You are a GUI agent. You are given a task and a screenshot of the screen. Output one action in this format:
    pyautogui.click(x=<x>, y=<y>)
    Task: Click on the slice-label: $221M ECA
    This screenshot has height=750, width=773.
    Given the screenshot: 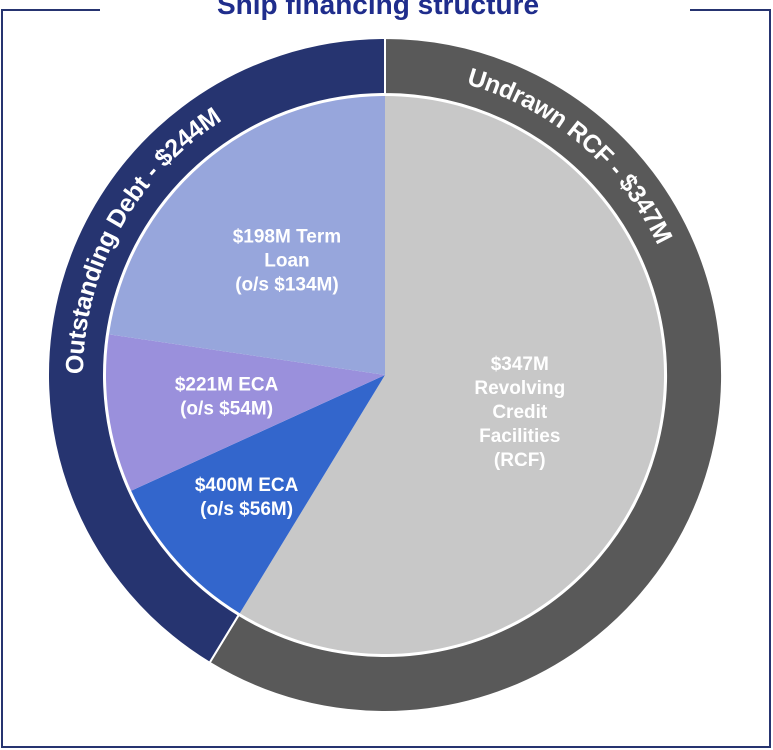 What is the action you would take?
    pyautogui.click(x=227, y=384)
    